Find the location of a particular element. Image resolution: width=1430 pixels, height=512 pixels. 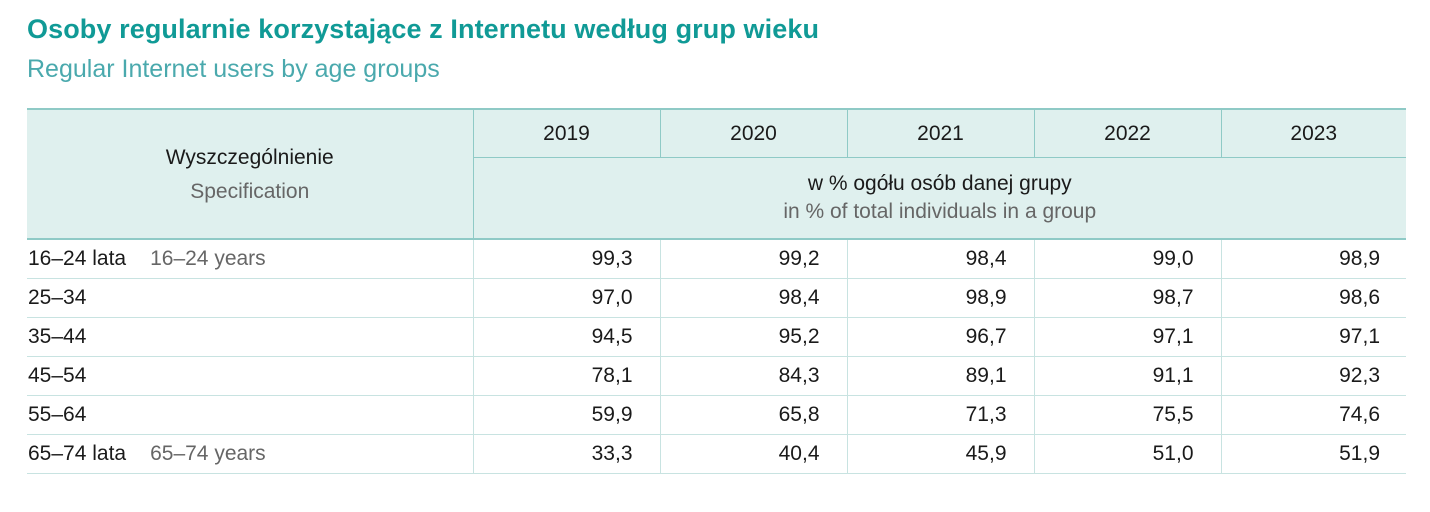

table-cell: 95,2 is located at coordinates (753, 337).